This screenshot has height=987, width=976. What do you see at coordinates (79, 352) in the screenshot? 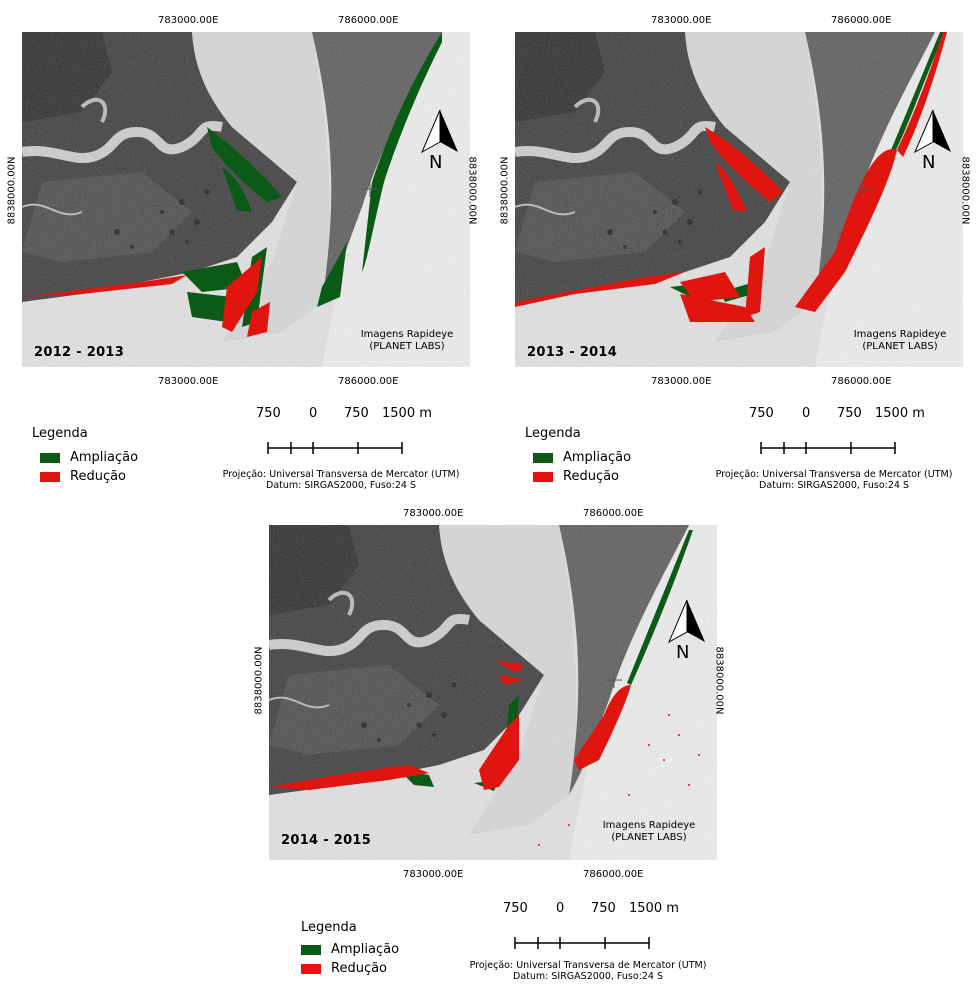
I see `period-label: 2012 - 2013` at bounding box center [79, 352].